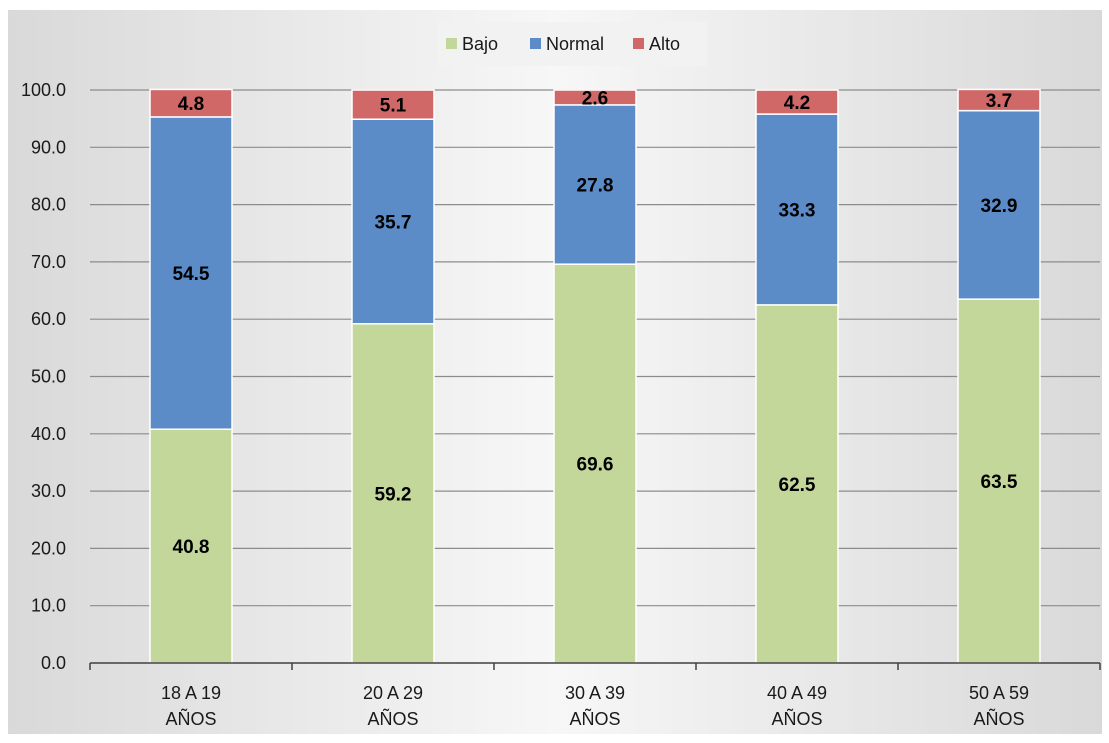 This screenshot has height=743, width=1109. What do you see at coordinates (797, 706) in the screenshot?
I see `x-category-label: 40 A 49 AÑOS` at bounding box center [797, 706].